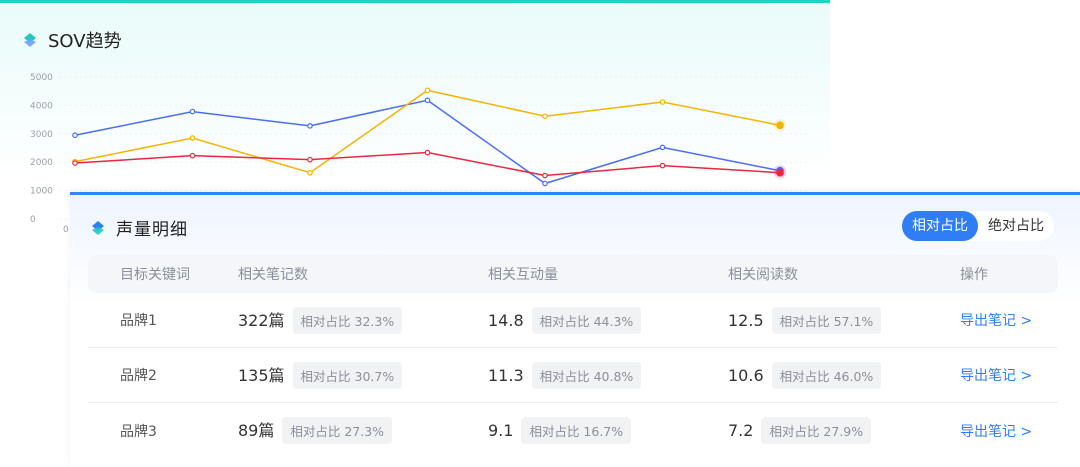  I want to click on x-tick-label: 0, so click(66, 230).